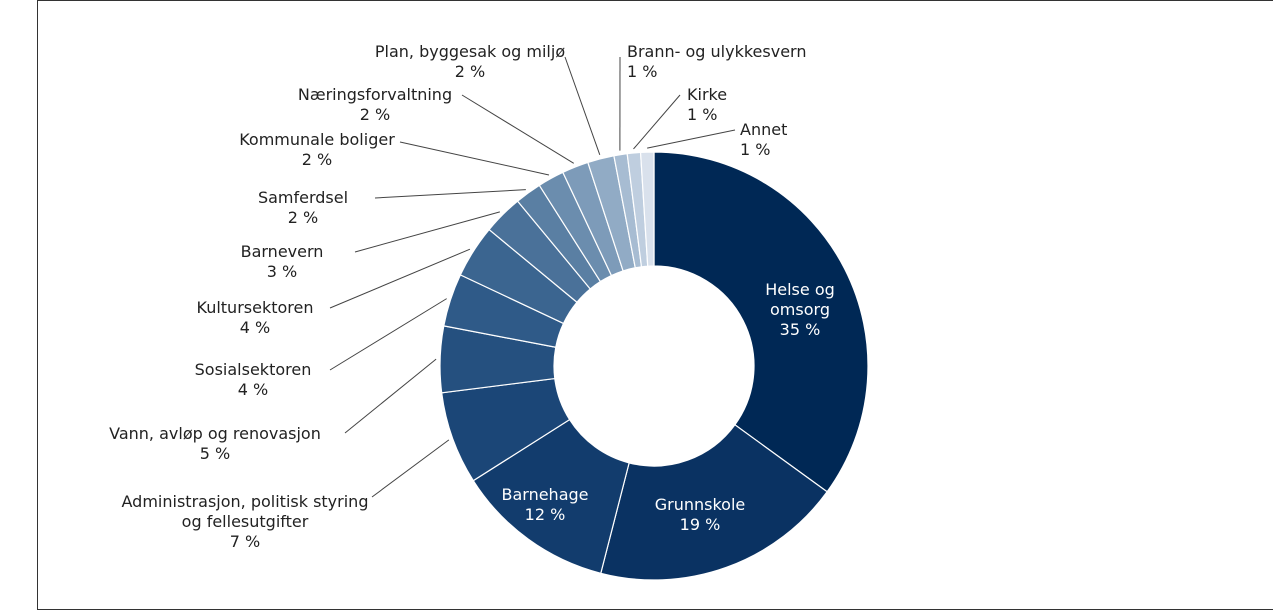  I want to click on slice-label: Brann- og ulykkesvern 1 %, so click(716, 62).